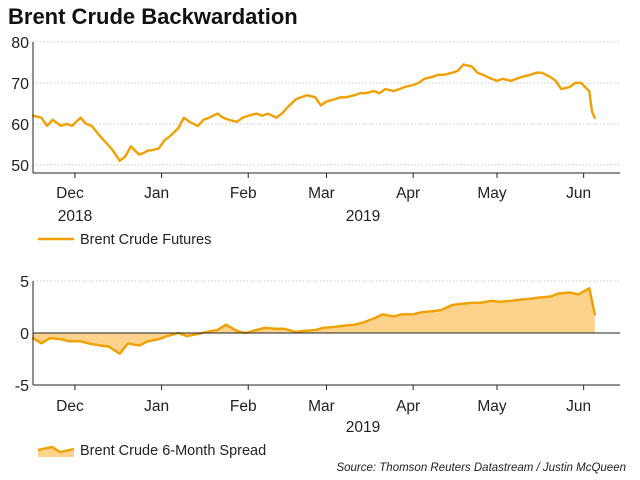 Image resolution: width=640 pixels, height=480 pixels. What do you see at coordinates (145, 240) in the screenshot?
I see `legend-label: Brent Crude Futures` at bounding box center [145, 240].